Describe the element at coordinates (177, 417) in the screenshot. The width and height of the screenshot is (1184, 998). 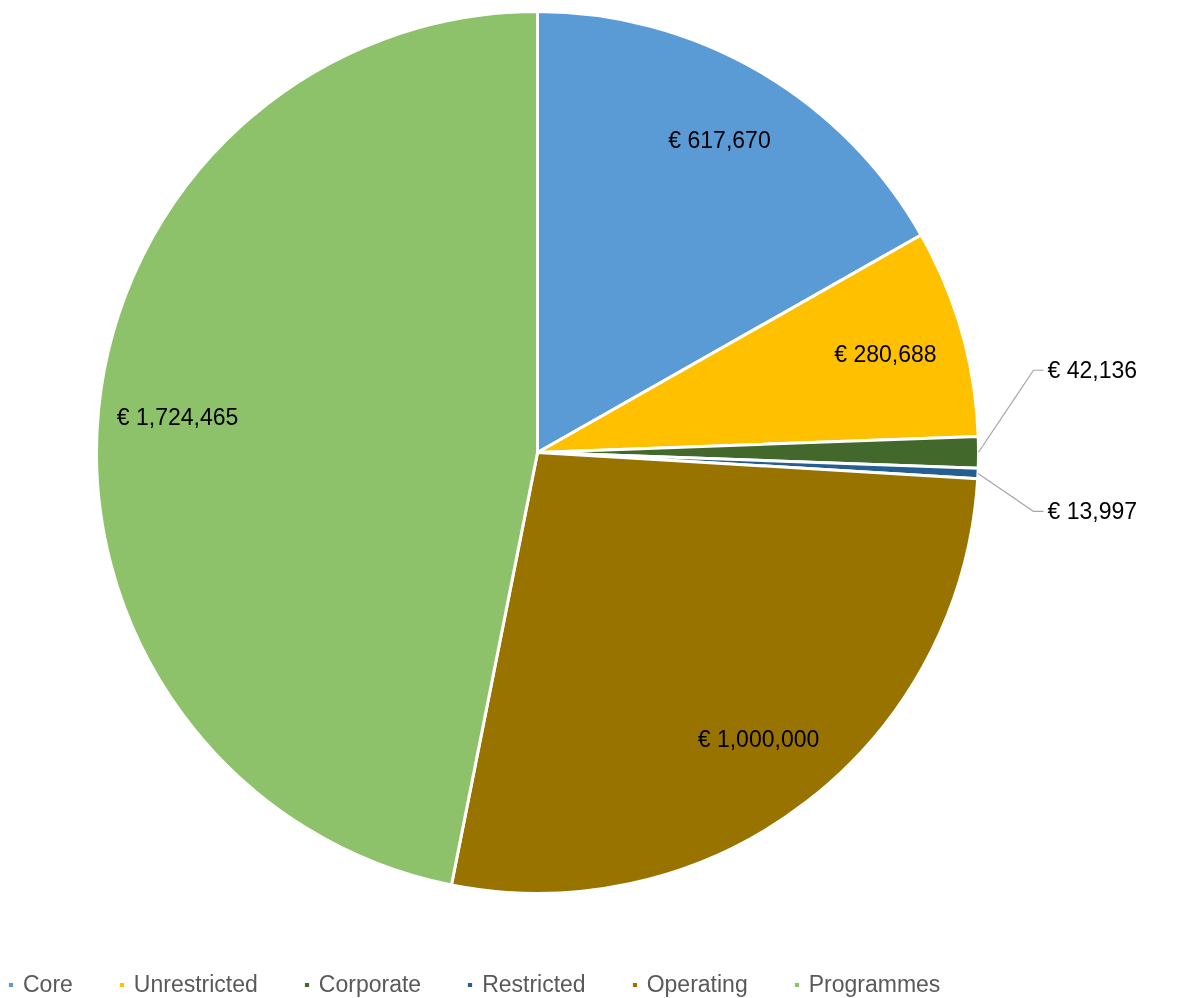
I see `data-label: € 1,724,465` at that location.